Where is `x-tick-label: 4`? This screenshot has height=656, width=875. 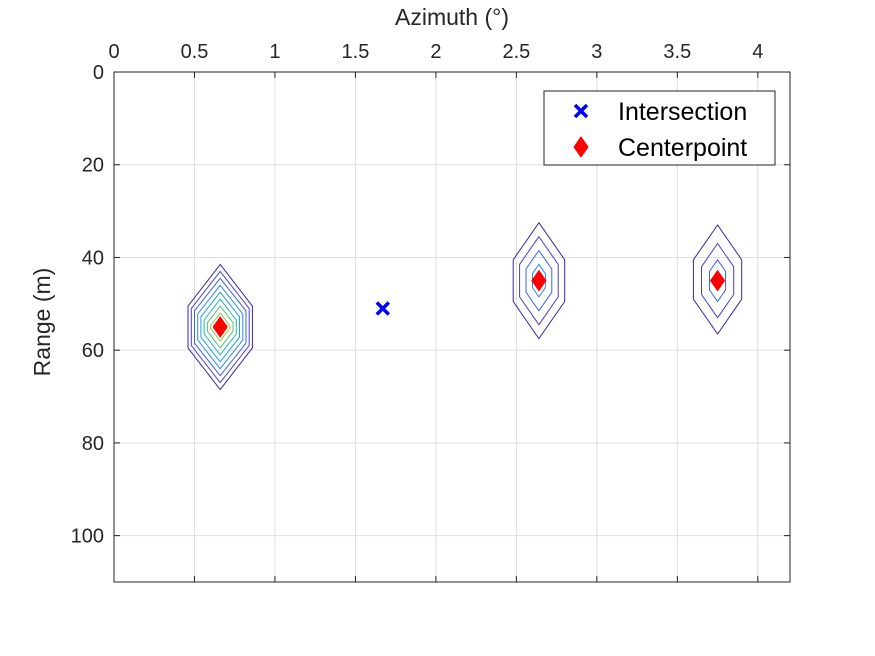
x-tick-label: 4 is located at coordinates (757, 52).